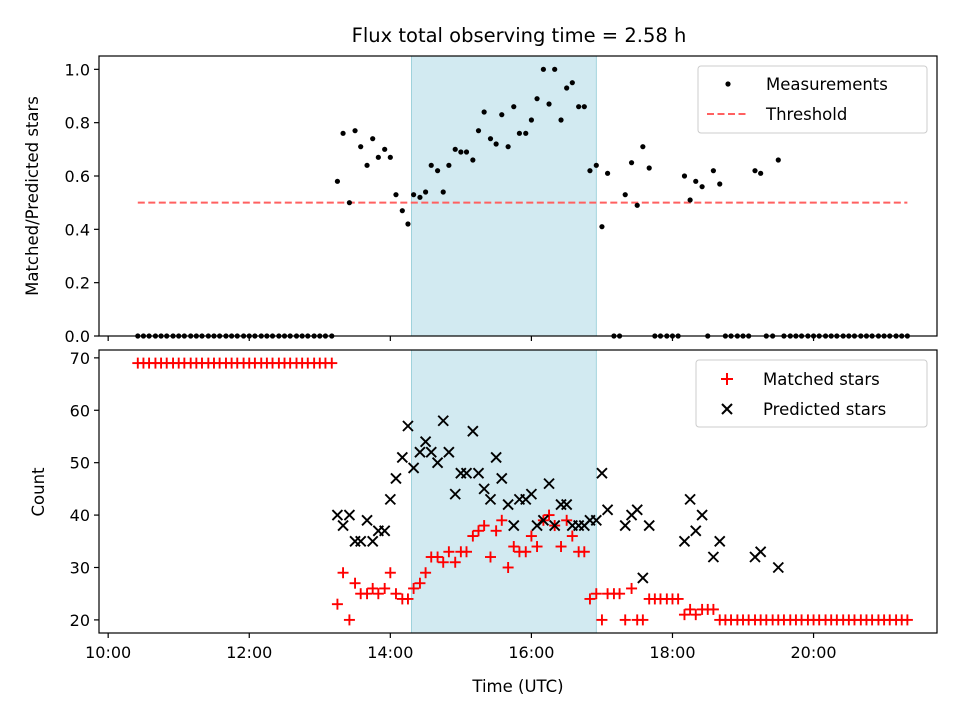 This screenshot has width=960, height=720. I want to click on x-tick-label: 20:00, so click(814, 652).